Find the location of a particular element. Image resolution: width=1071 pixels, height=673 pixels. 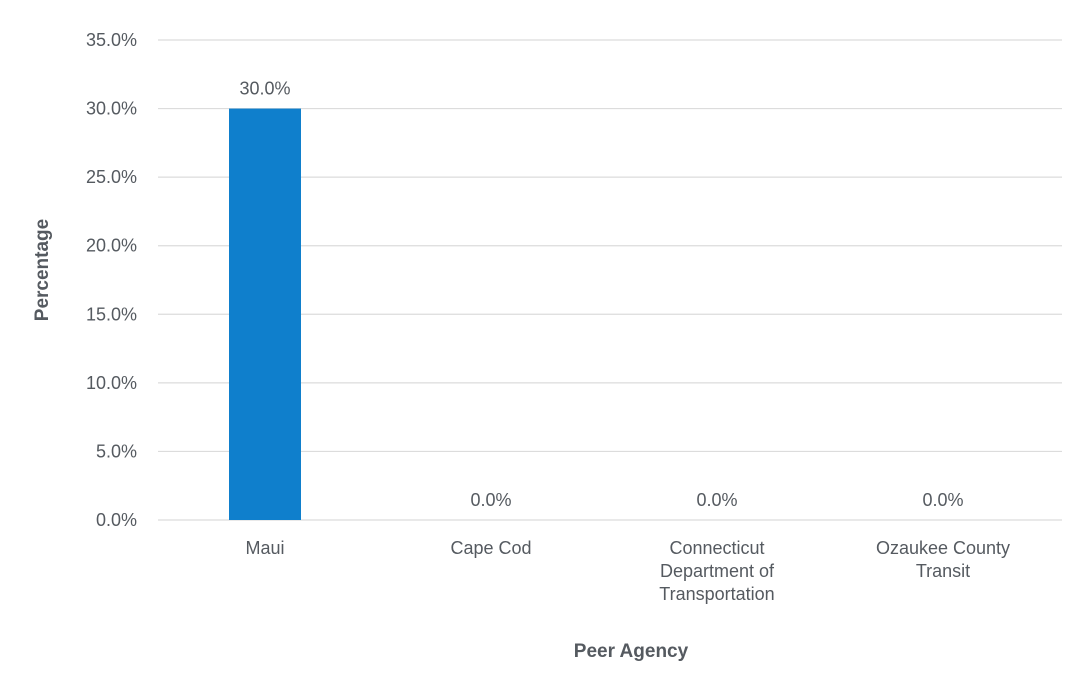

y-tick-label: 15.0% is located at coordinates (111, 314).